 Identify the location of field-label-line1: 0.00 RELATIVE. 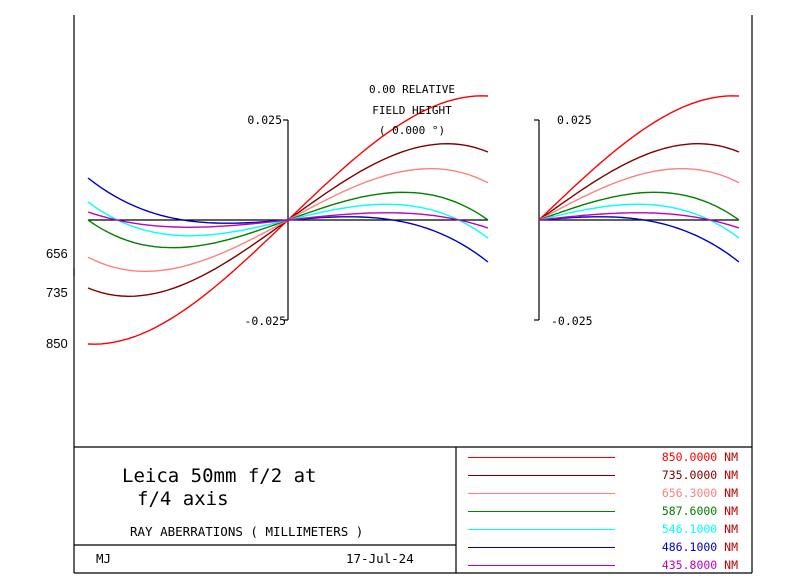
(412, 89).